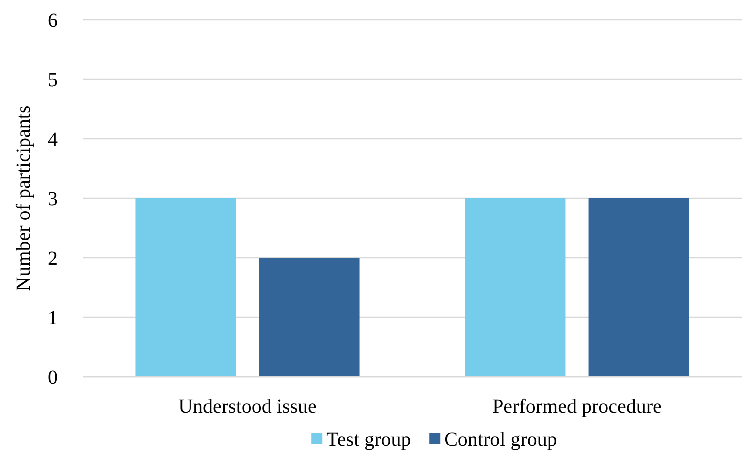  I want to click on y-tick-label: 6, so click(53, 21).